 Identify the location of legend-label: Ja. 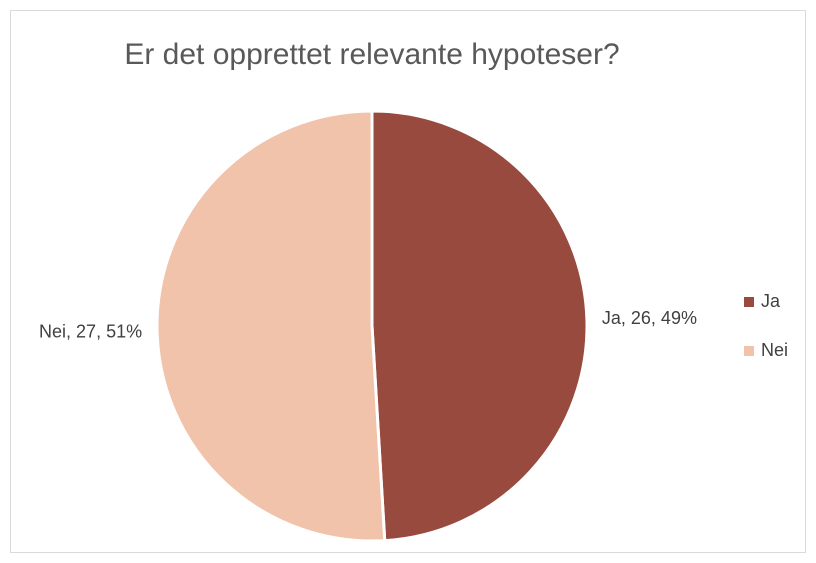
(771, 301).